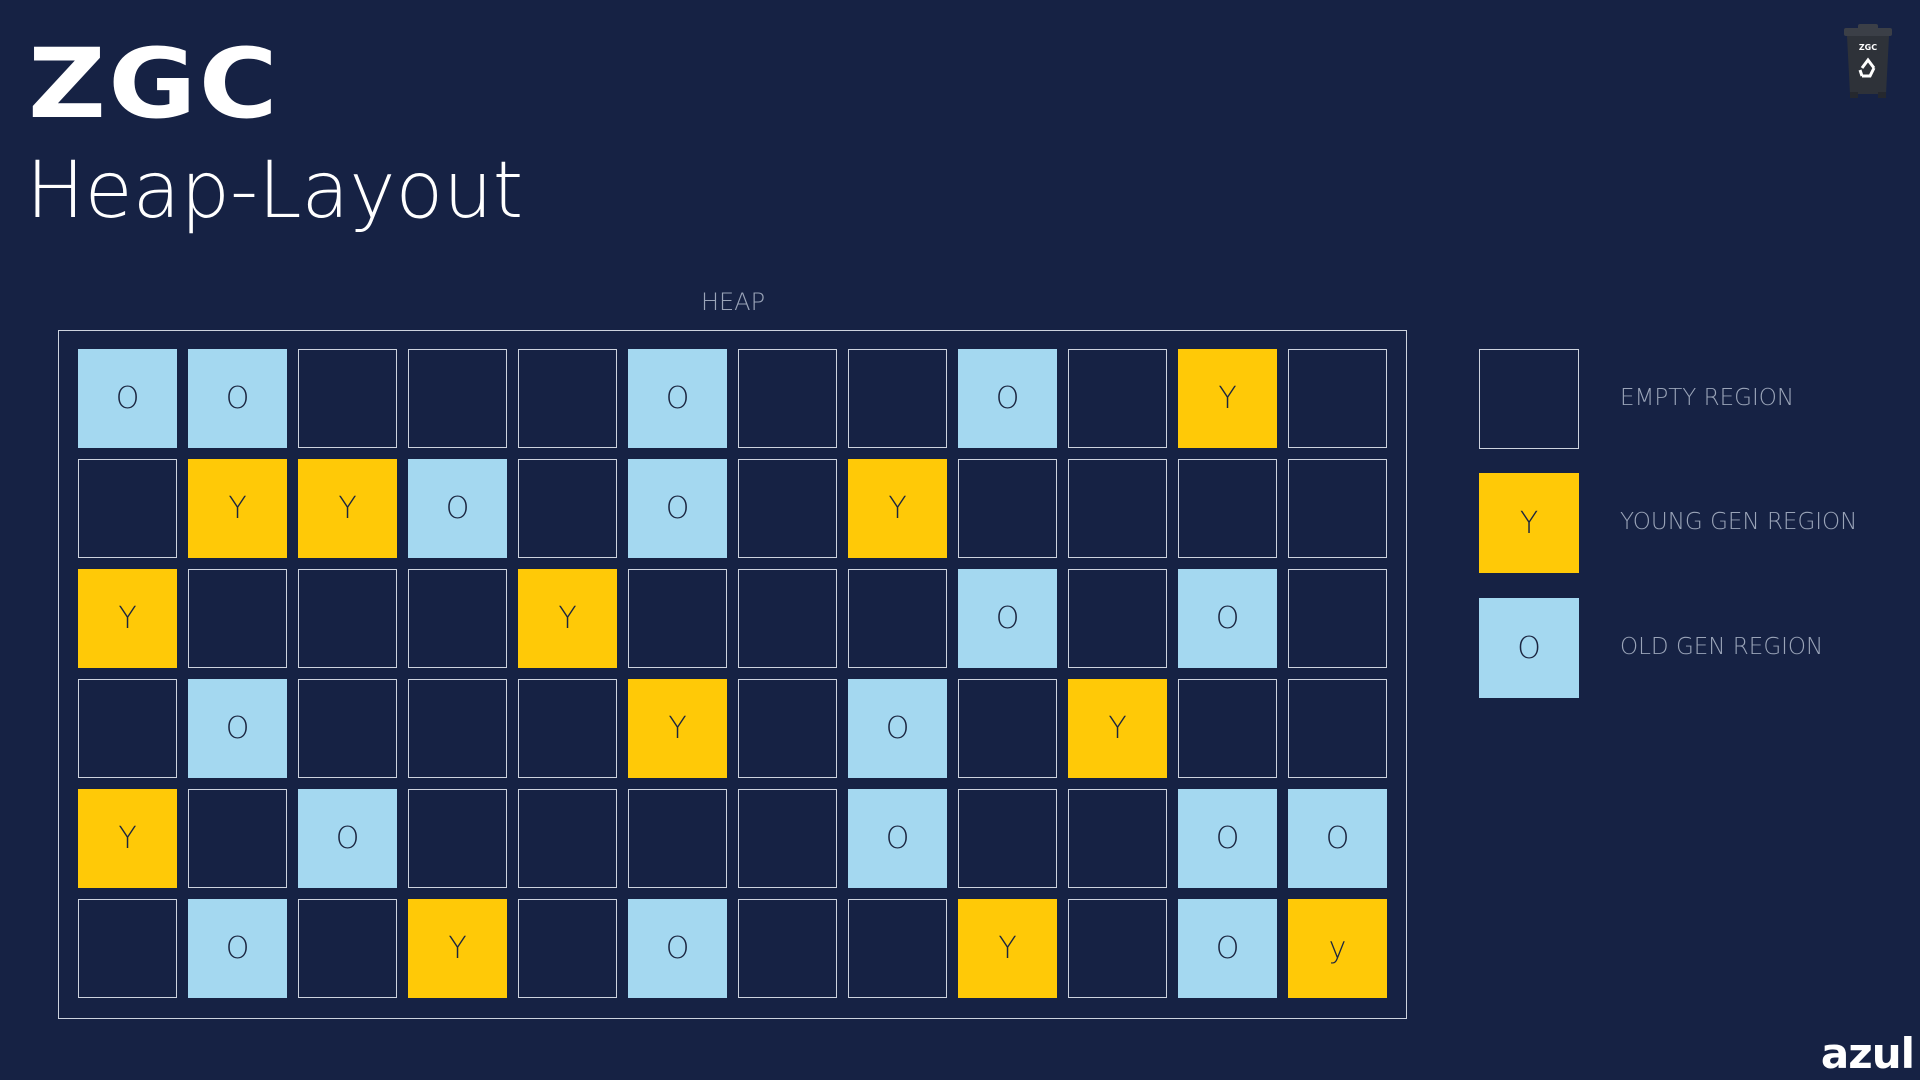 Image resolution: width=1920 pixels, height=1080 pixels. Describe the element at coordinates (1337, 948) in the screenshot. I see `young-gen-region-cell: y` at that location.